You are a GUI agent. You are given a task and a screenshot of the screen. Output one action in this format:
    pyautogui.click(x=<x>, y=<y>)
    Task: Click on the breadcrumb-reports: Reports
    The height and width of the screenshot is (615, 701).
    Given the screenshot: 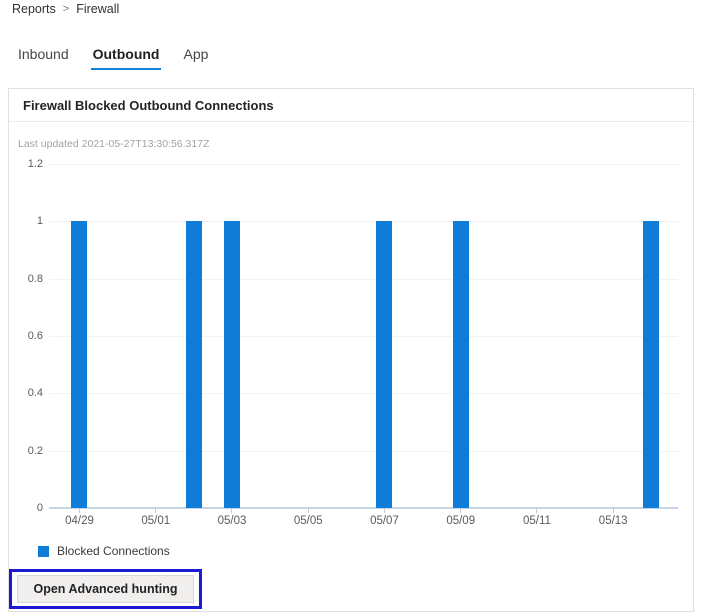 What is the action you would take?
    pyautogui.click(x=34, y=9)
    